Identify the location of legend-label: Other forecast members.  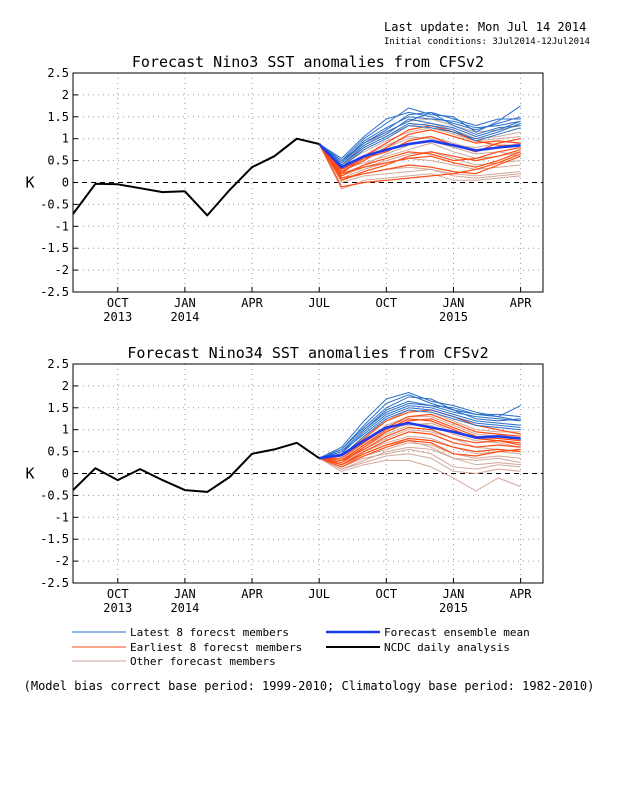
(203, 661).